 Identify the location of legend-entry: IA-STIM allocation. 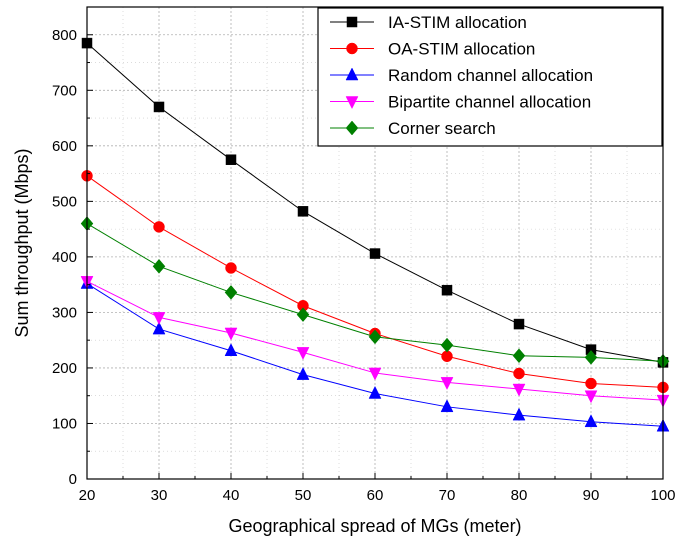
(428, 22).